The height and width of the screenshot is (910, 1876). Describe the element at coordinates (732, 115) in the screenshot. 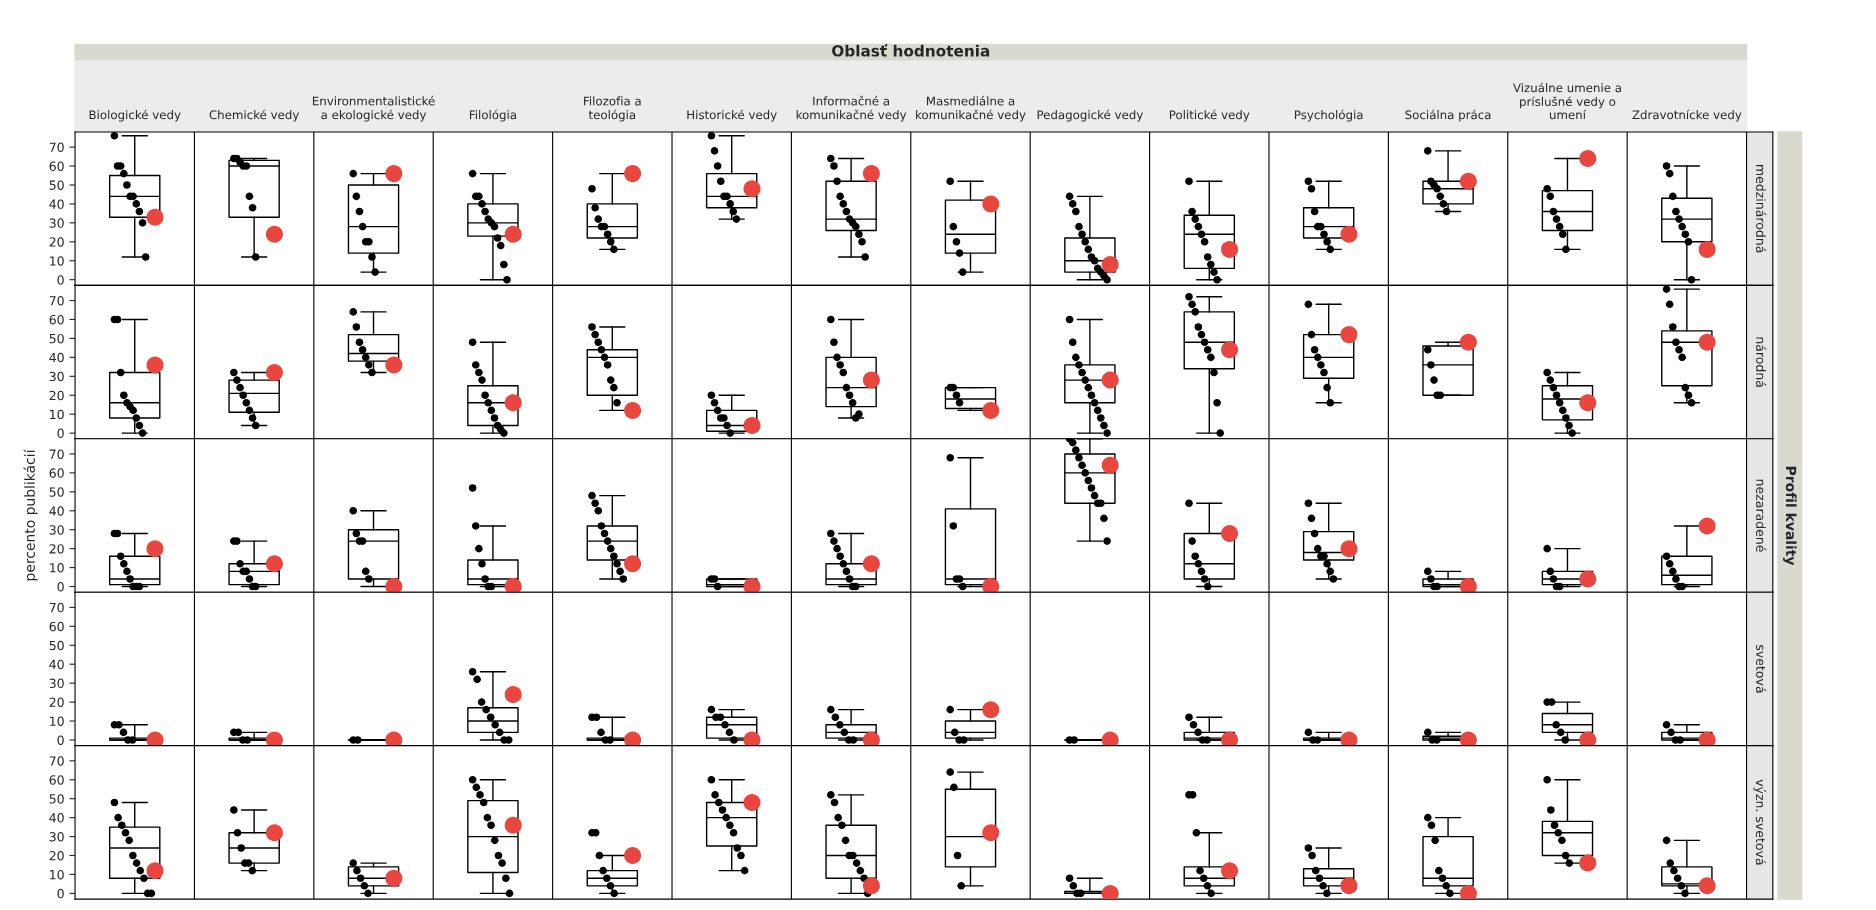

I see `x-tick-label: Historické vedy` at that location.